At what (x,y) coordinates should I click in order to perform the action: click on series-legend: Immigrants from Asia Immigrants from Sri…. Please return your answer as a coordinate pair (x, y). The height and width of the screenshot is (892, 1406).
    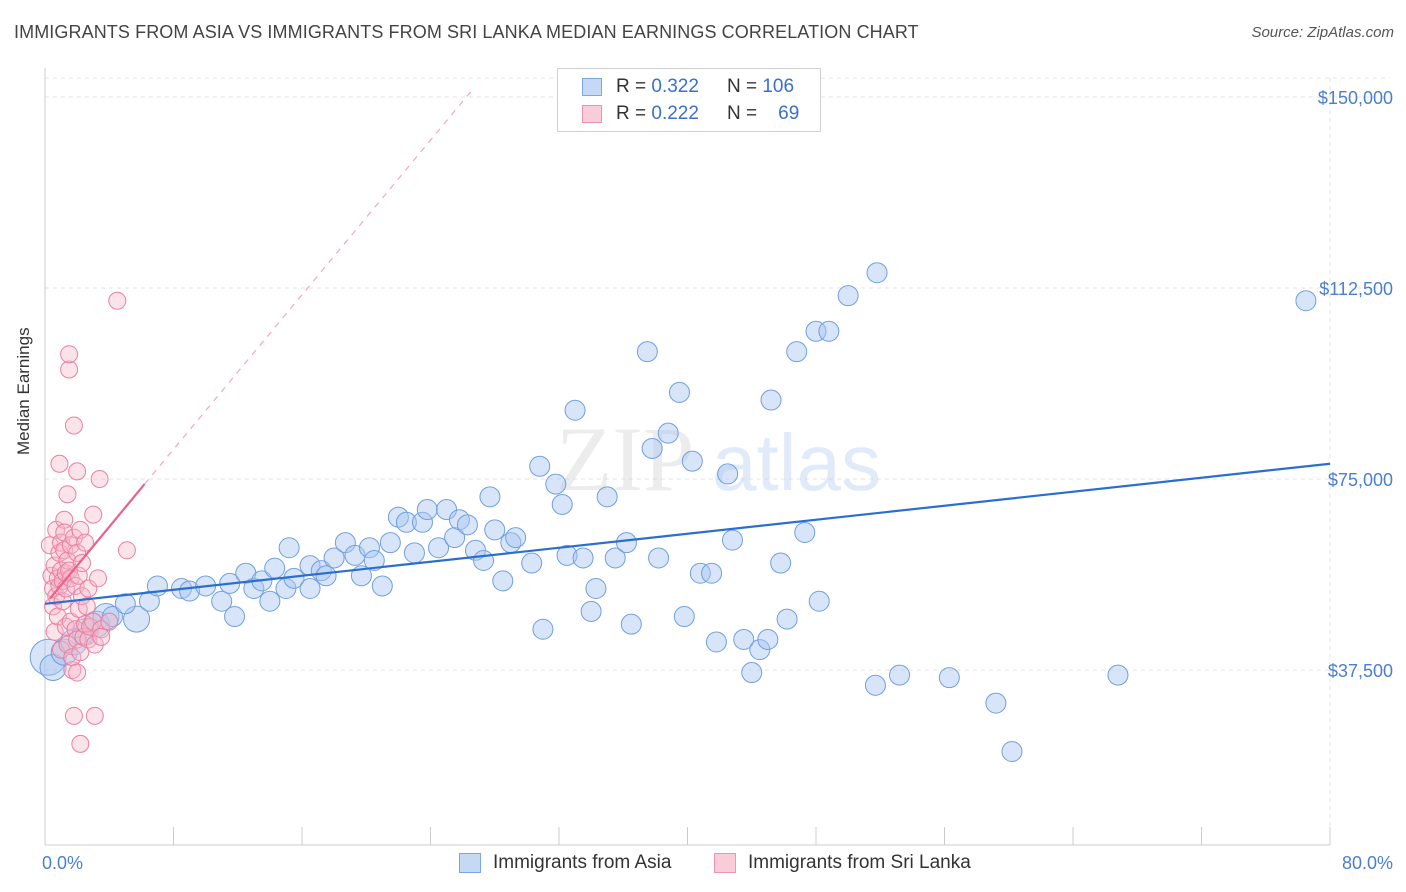
    Looking at the image, I should click on (703, 864).